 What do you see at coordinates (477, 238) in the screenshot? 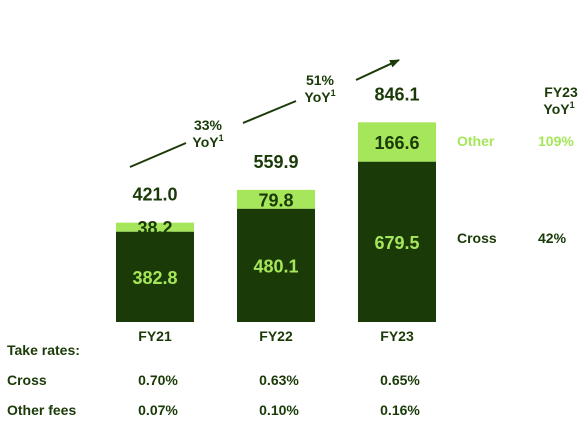
I see `legend-cross: Cross` at bounding box center [477, 238].